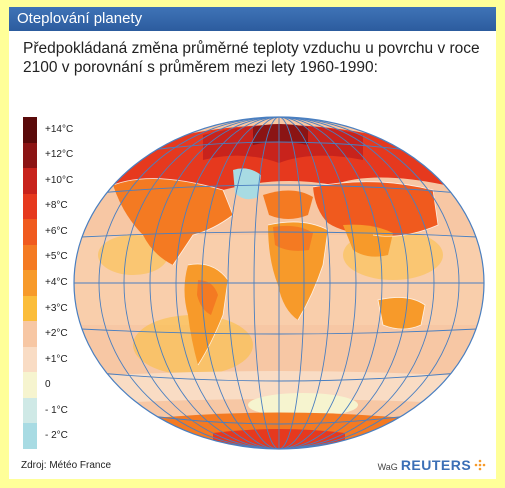 The width and height of the screenshot is (505, 488). I want to click on legend-label: +10°C, so click(59, 180).